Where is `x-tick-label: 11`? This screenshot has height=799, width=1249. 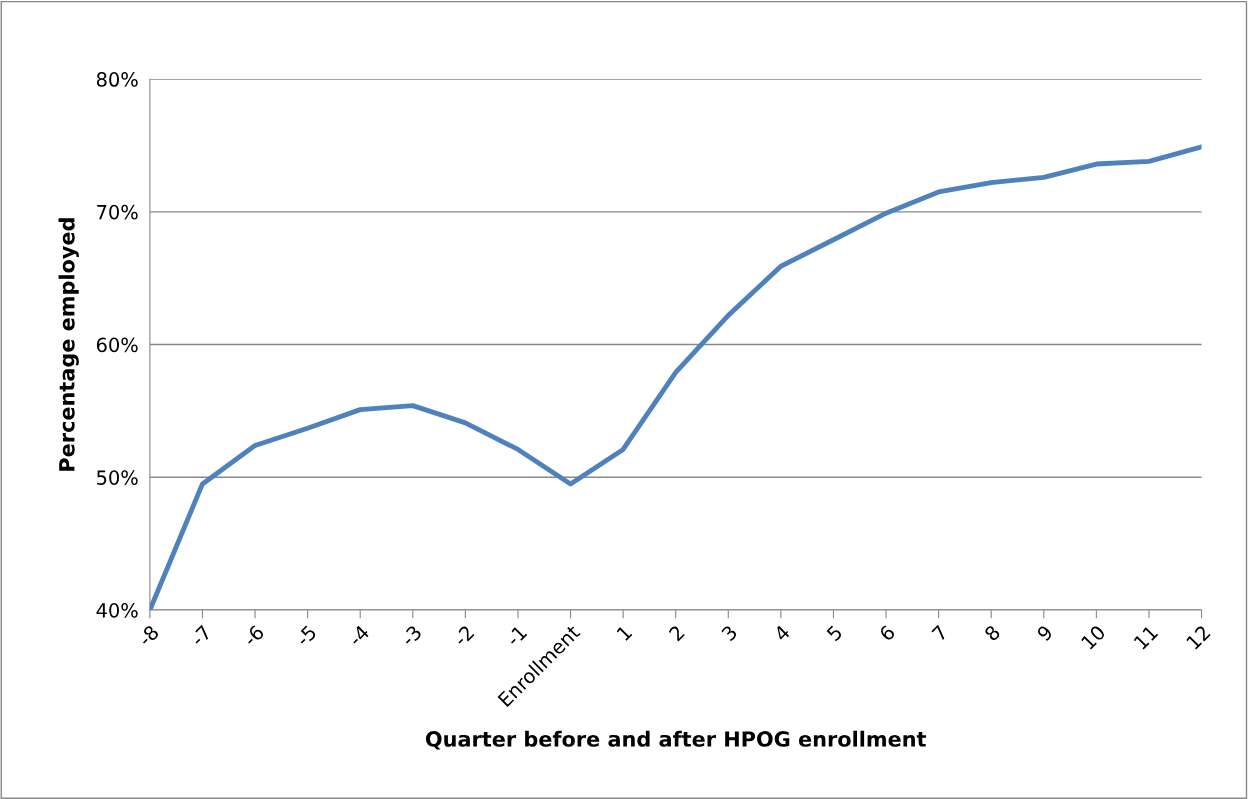
x-tick-label: 11 is located at coordinates (1146, 637).